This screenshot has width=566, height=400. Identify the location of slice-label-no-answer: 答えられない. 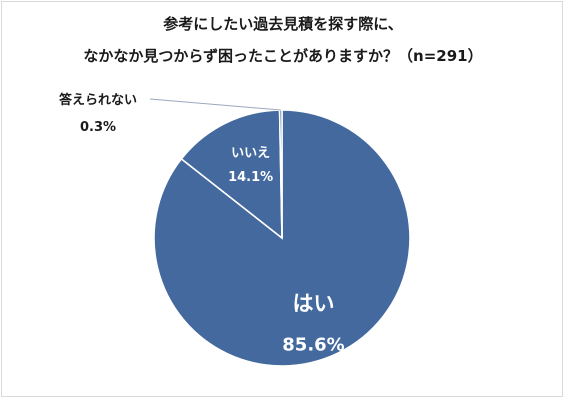
(98, 100).